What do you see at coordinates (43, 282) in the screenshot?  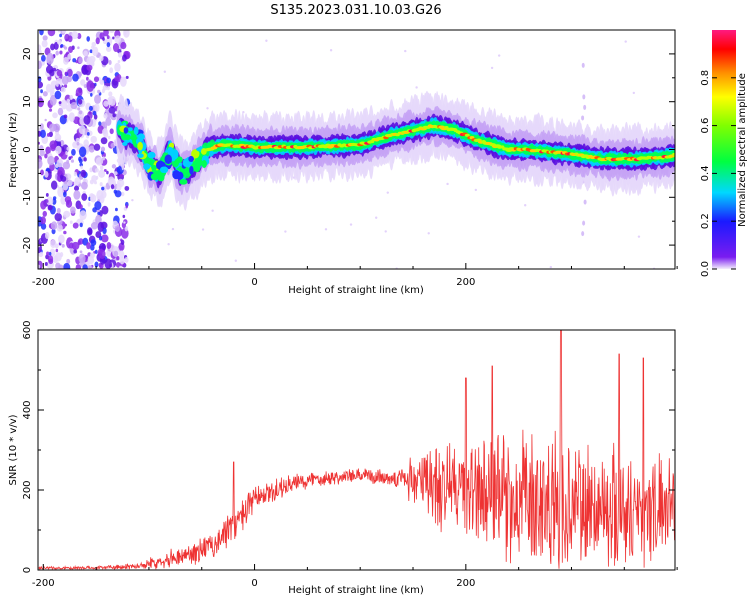 I see `spectrogram-xtick-label: -200` at bounding box center [43, 282].